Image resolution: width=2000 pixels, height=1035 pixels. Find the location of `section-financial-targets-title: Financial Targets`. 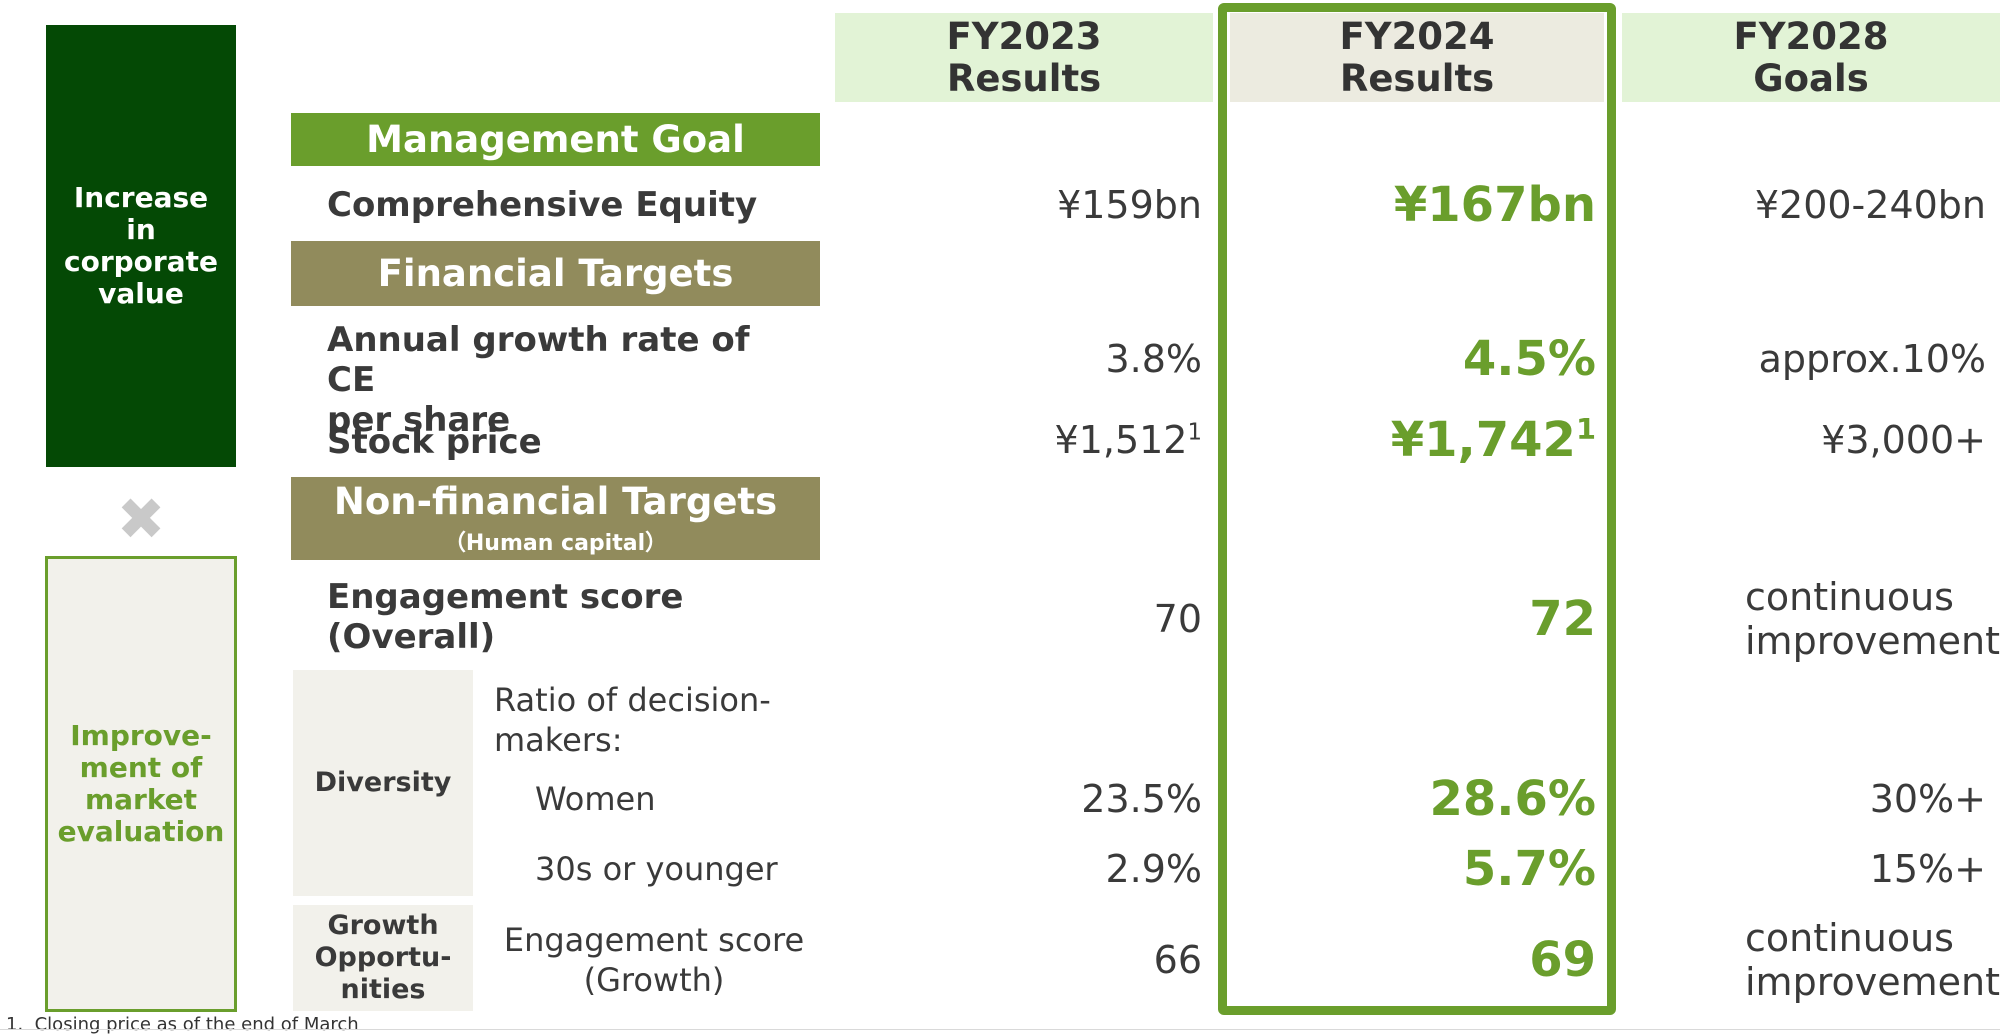

section-financial-targets-title: Financial Targets is located at coordinates (555, 273).